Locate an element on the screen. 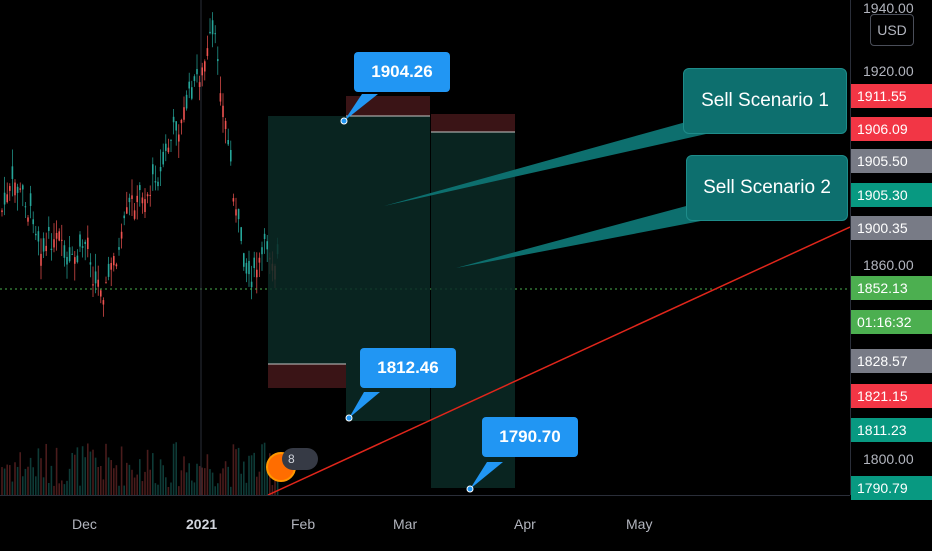  callout-1790: 1790.70 is located at coordinates (530, 437).